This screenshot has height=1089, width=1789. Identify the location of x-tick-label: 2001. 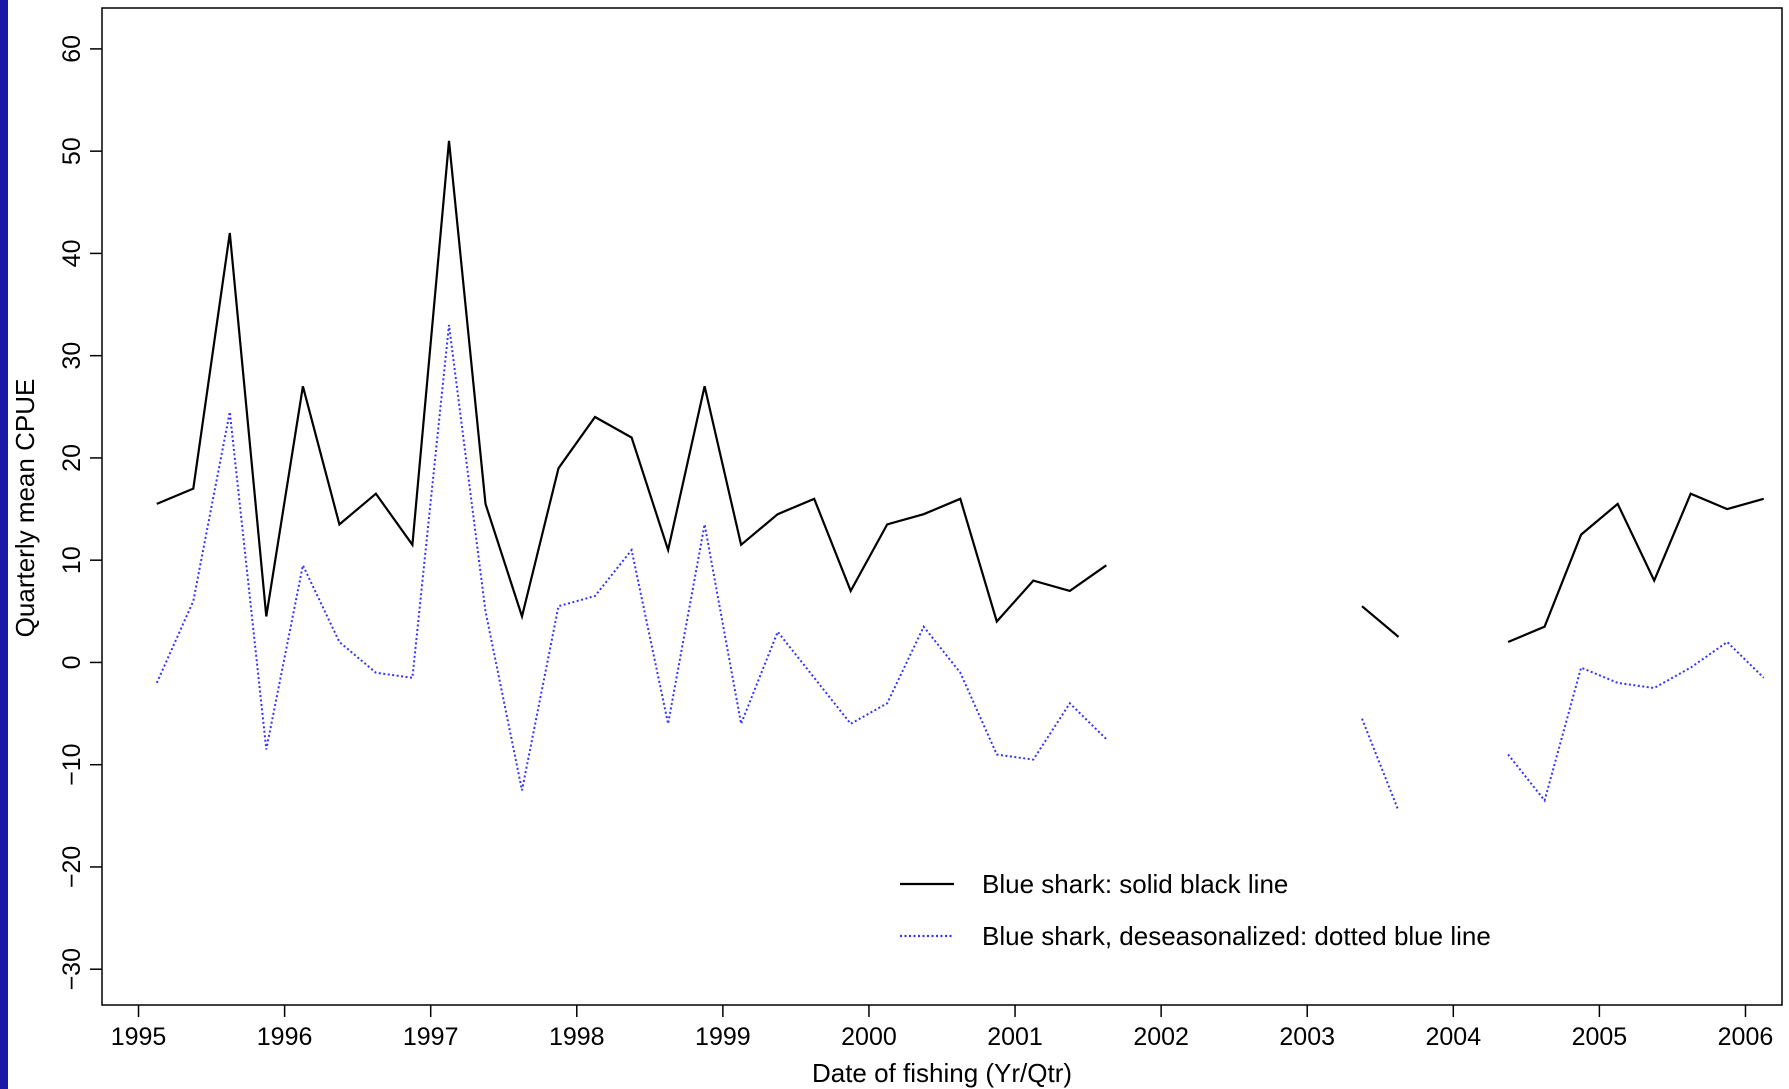
(1015, 1037).